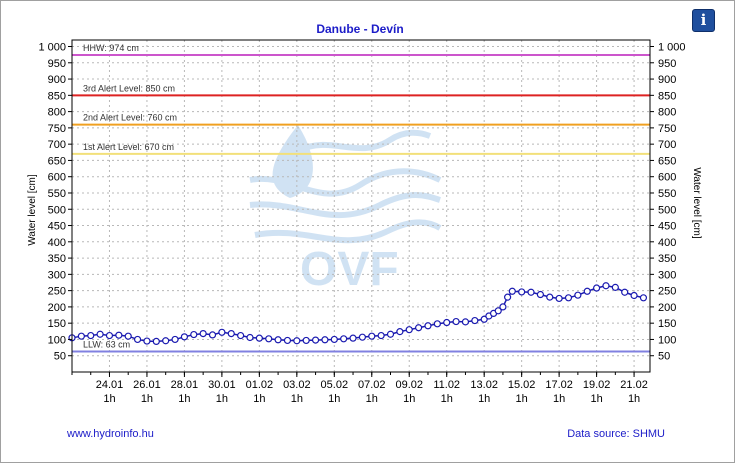  I want to click on y-tick-label-right: 1 000, so click(672, 48).